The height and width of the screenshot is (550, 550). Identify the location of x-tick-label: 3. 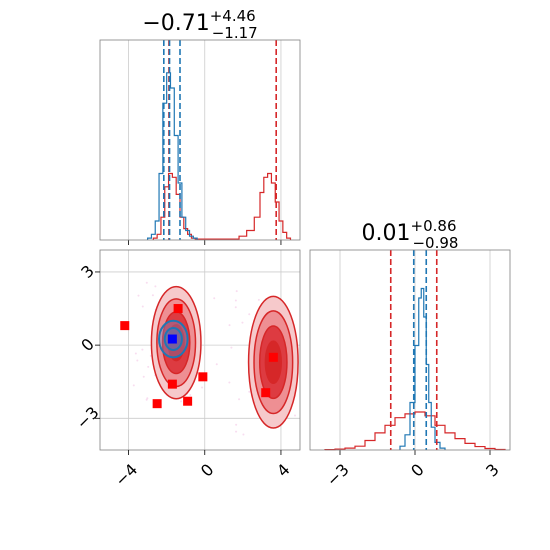
(492, 470).